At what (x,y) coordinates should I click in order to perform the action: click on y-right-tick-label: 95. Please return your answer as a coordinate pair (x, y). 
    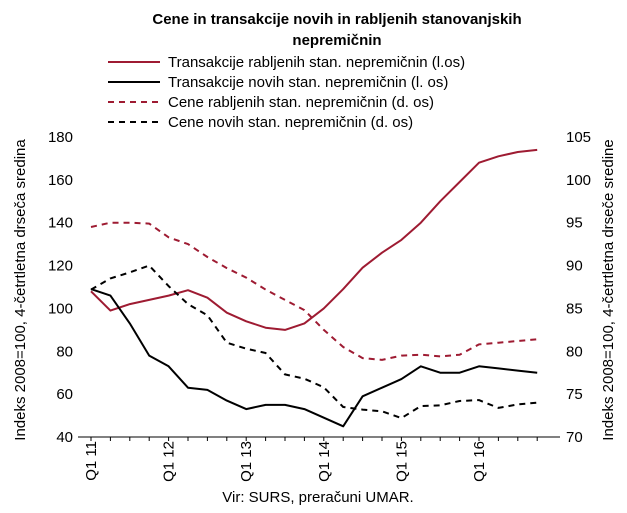
    Looking at the image, I should click on (574, 223).